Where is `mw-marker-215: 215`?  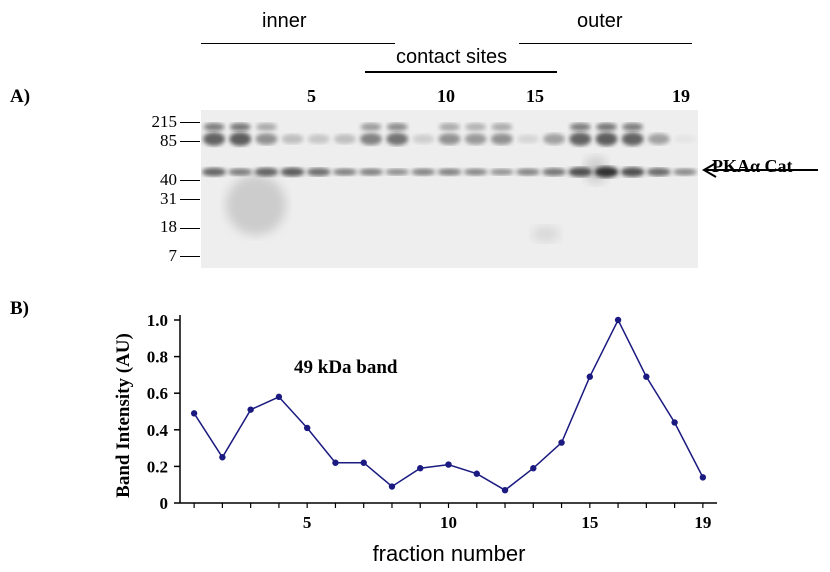
mw-marker-215: 215 is located at coordinates (164, 121).